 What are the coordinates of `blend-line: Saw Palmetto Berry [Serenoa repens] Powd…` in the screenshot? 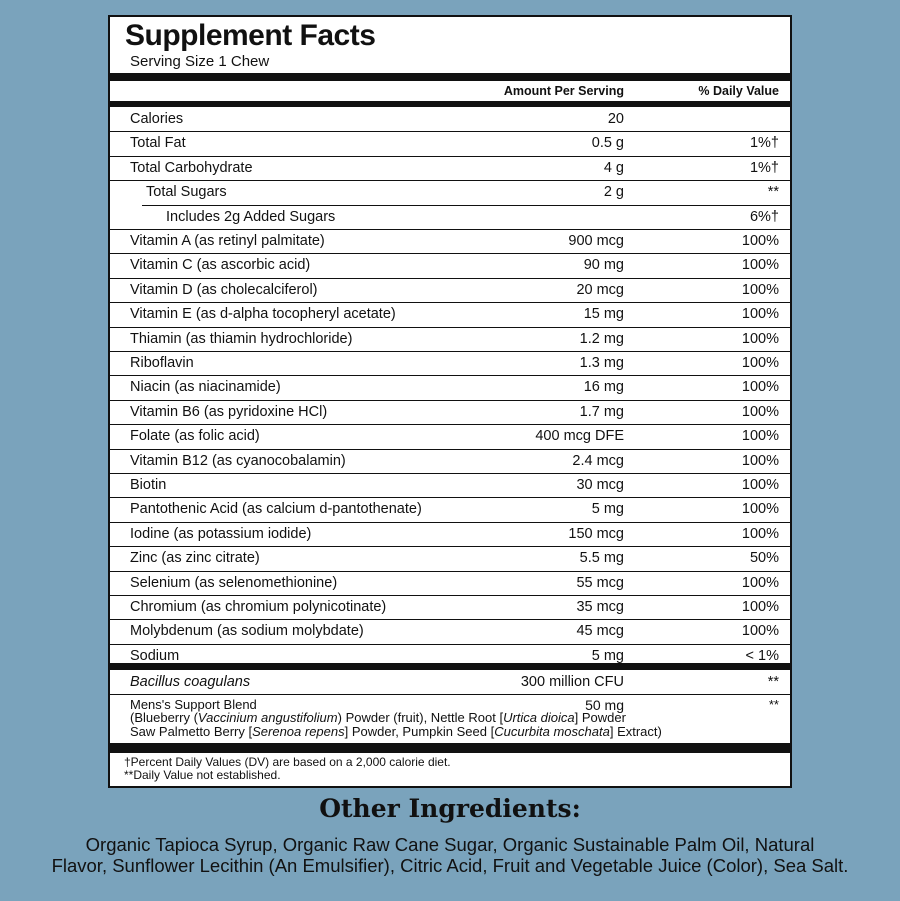 It's located at (396, 732).